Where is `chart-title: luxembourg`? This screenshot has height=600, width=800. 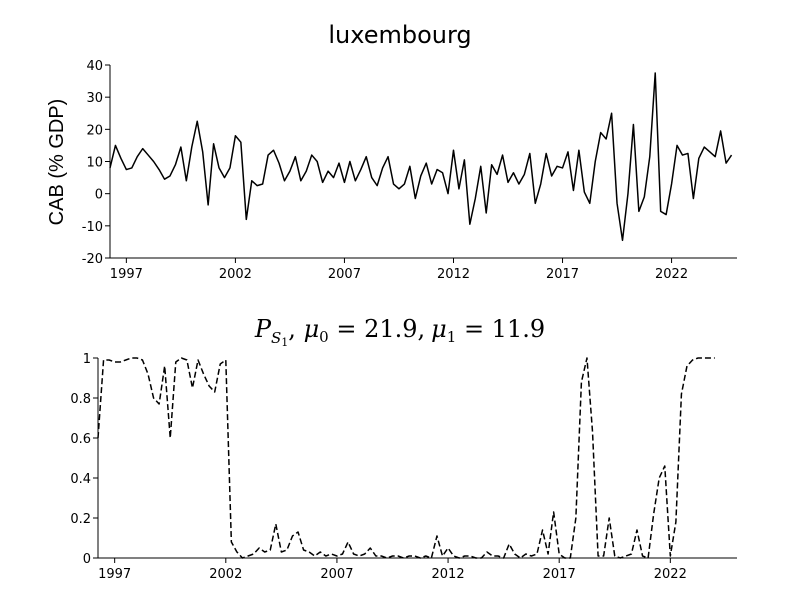 chart-title: luxembourg is located at coordinates (399, 35).